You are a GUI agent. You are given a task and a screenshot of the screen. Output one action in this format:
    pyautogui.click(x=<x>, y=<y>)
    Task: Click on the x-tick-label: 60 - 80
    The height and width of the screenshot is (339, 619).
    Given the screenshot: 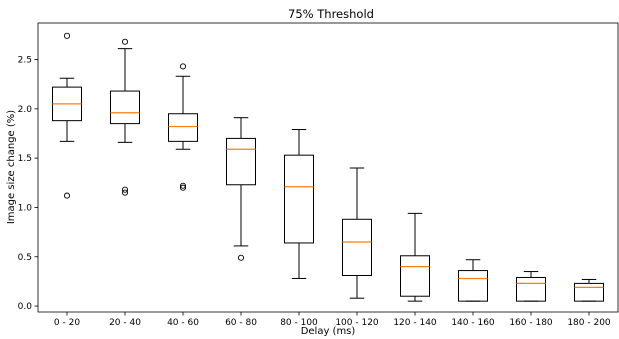 What is the action you would take?
    pyautogui.click(x=241, y=323)
    